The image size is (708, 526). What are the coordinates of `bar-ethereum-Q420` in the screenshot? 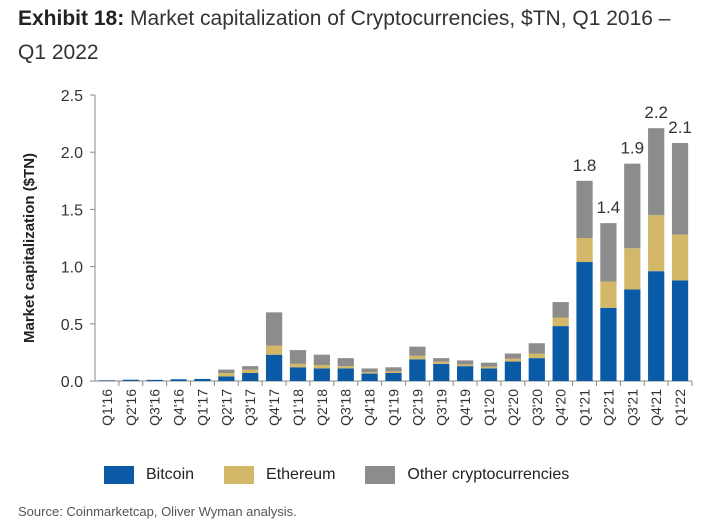 It's located at (560, 322).